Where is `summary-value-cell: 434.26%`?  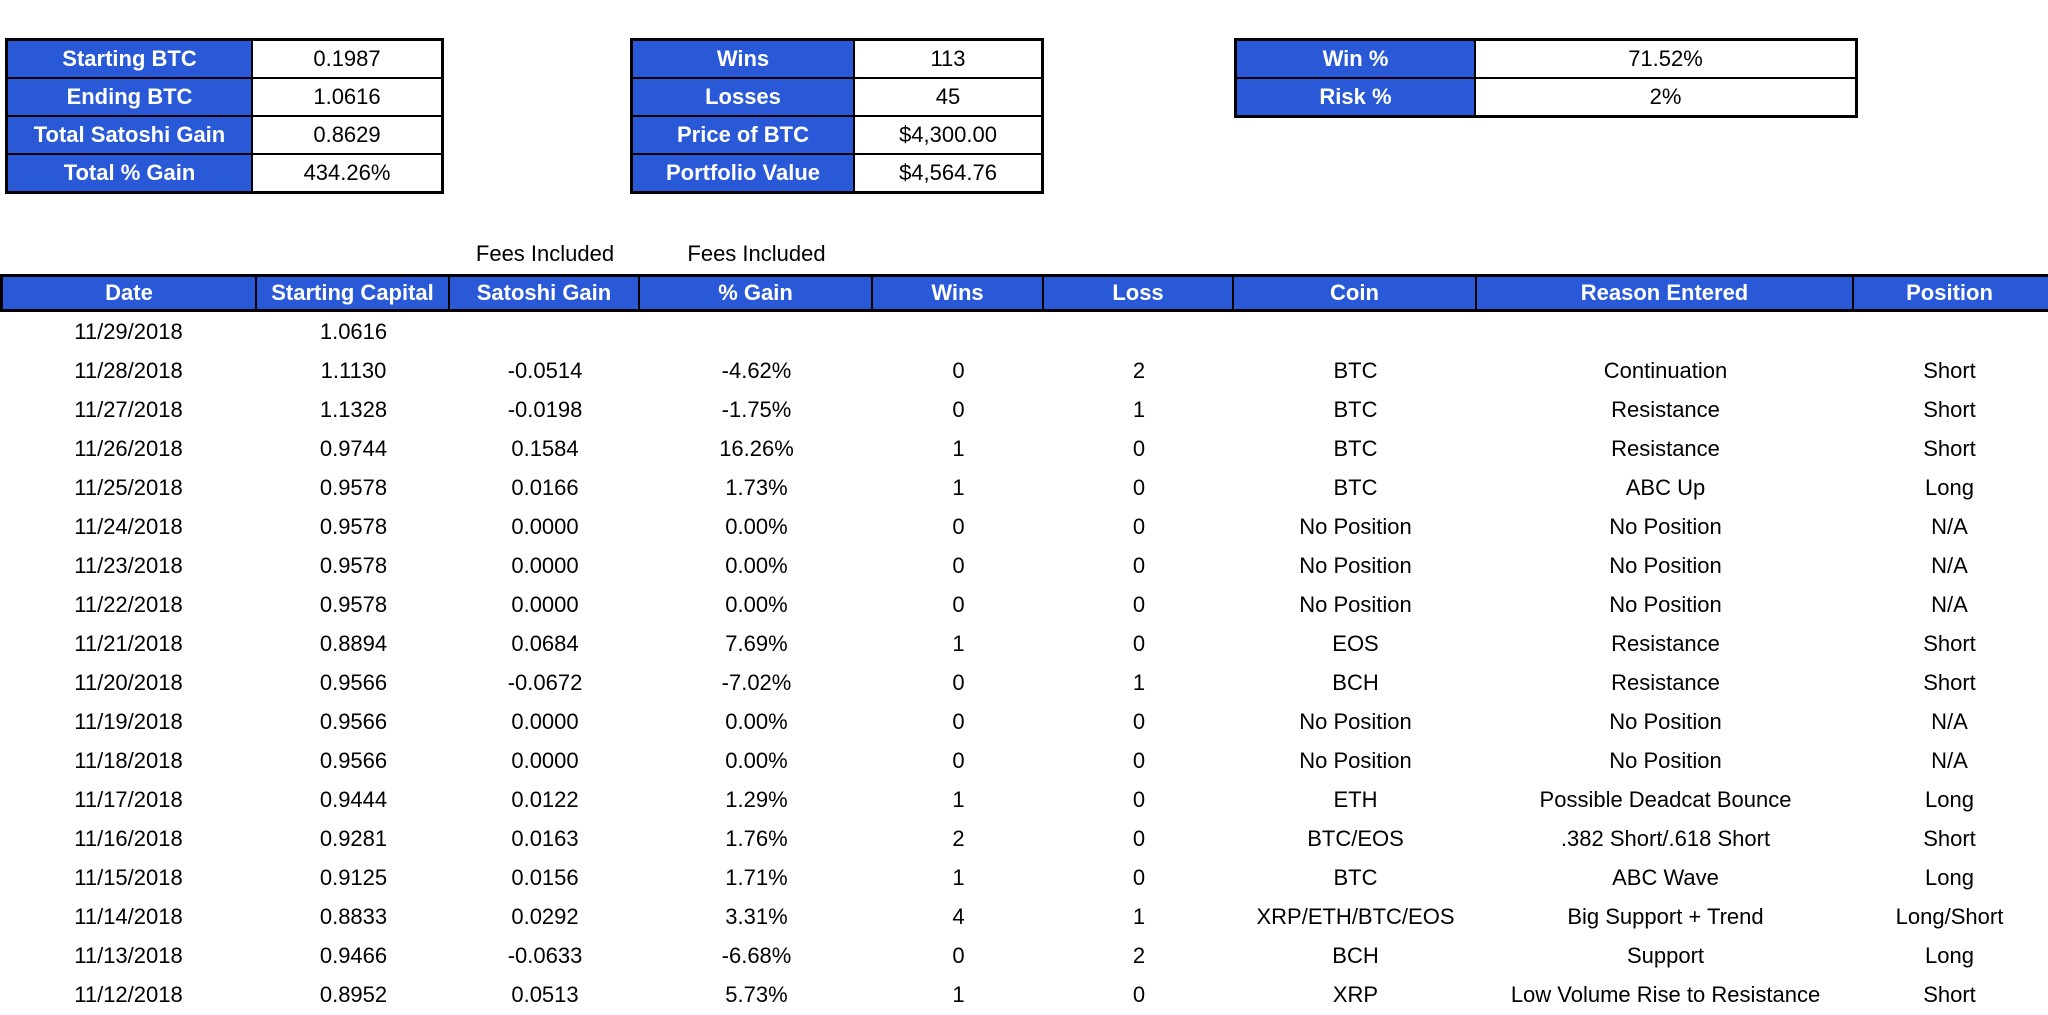
summary-value-cell: 434.26% is located at coordinates (347, 173).